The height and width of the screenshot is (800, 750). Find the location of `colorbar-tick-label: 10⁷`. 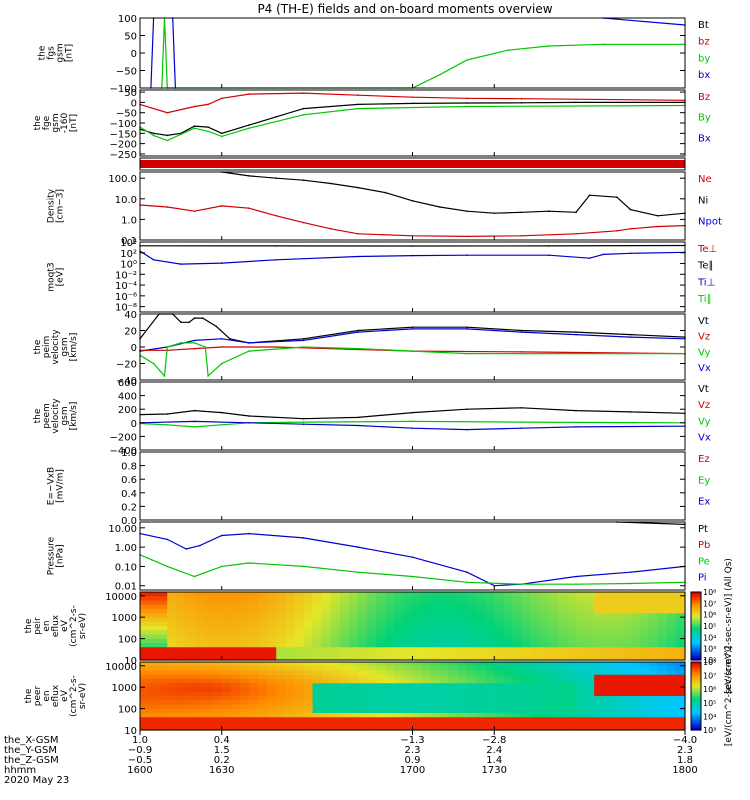

colorbar-tick-label: 10⁷ is located at coordinates (709, 603).